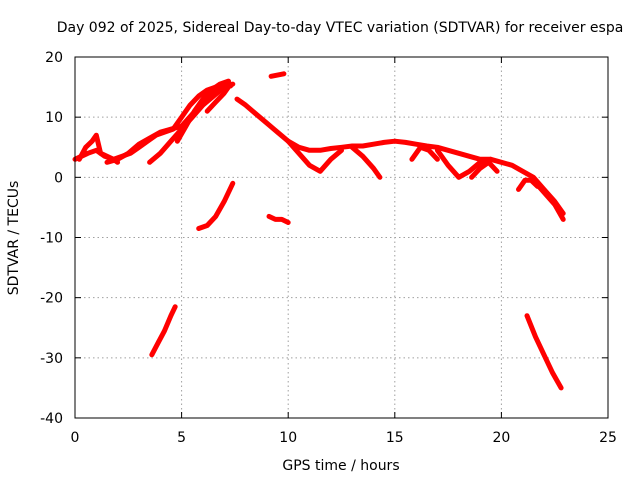 This screenshot has width=640, height=480. I want to click on x-tick-label: 25, so click(608, 438).